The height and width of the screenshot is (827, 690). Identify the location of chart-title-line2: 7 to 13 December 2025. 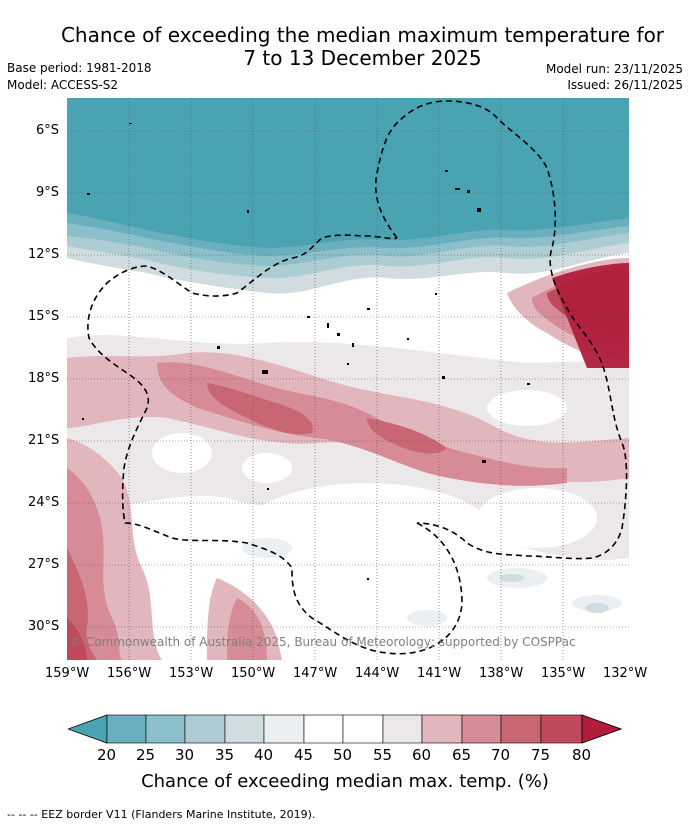
(362, 58).